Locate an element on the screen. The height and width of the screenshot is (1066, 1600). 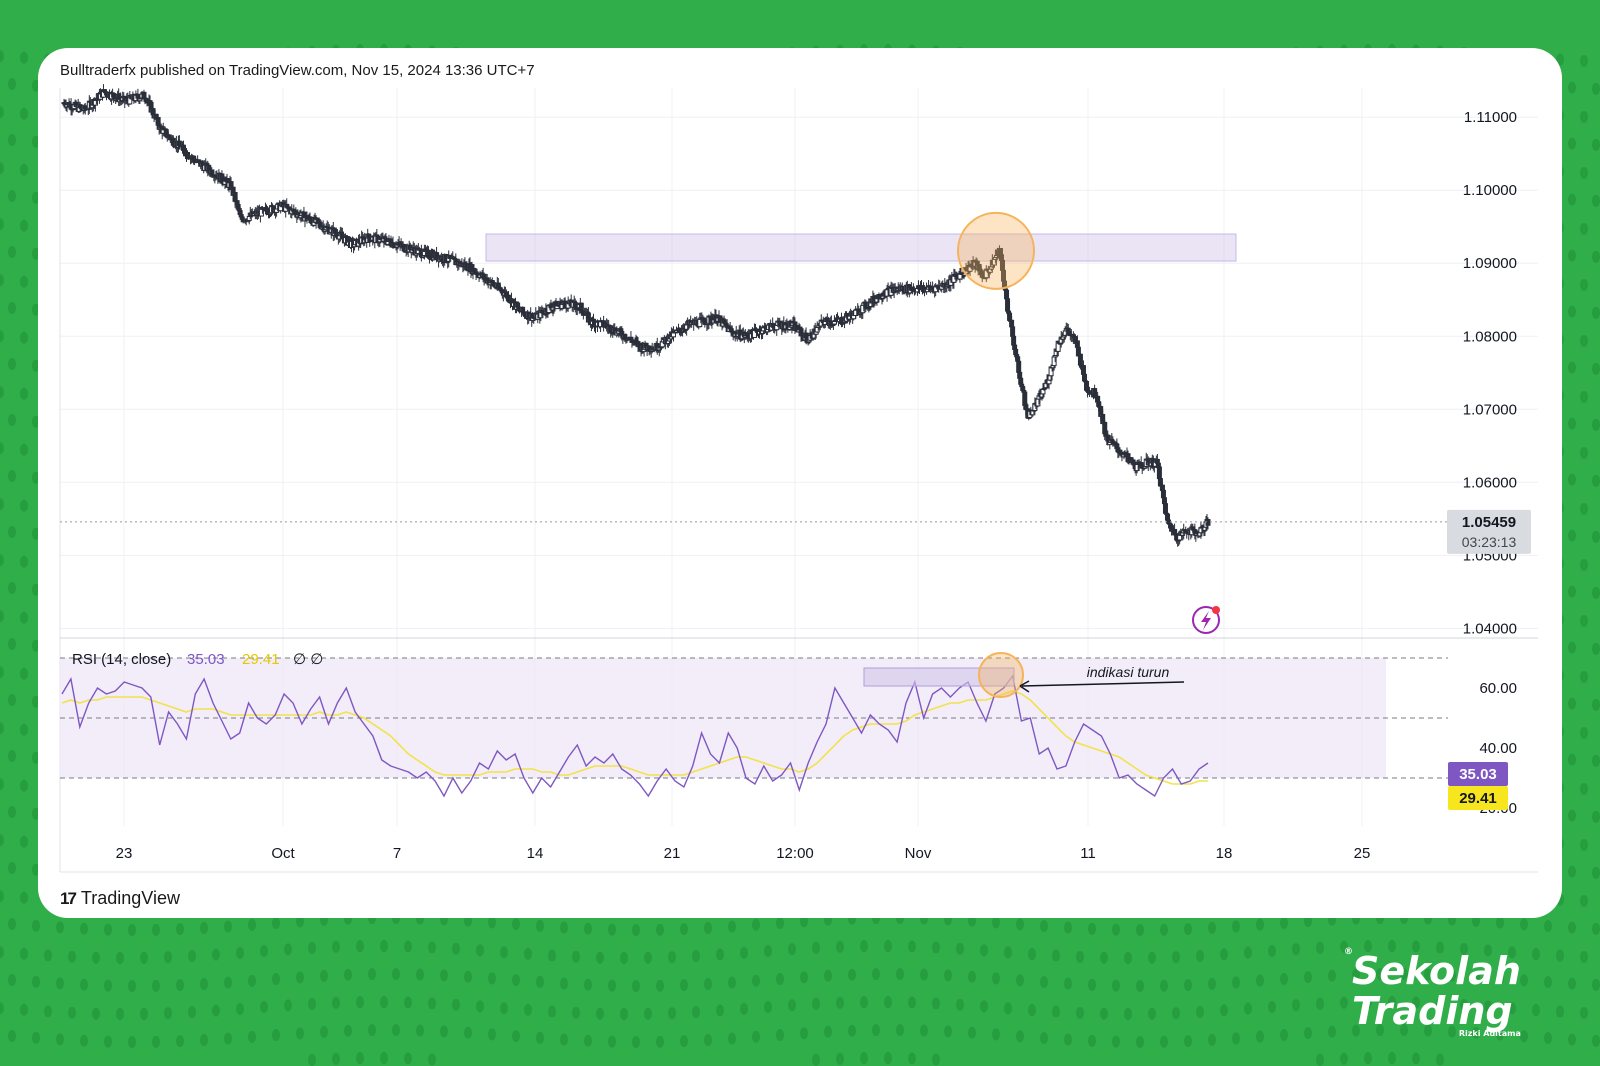
rsi-ma-legend-value: 29.41 is located at coordinates (261, 659).